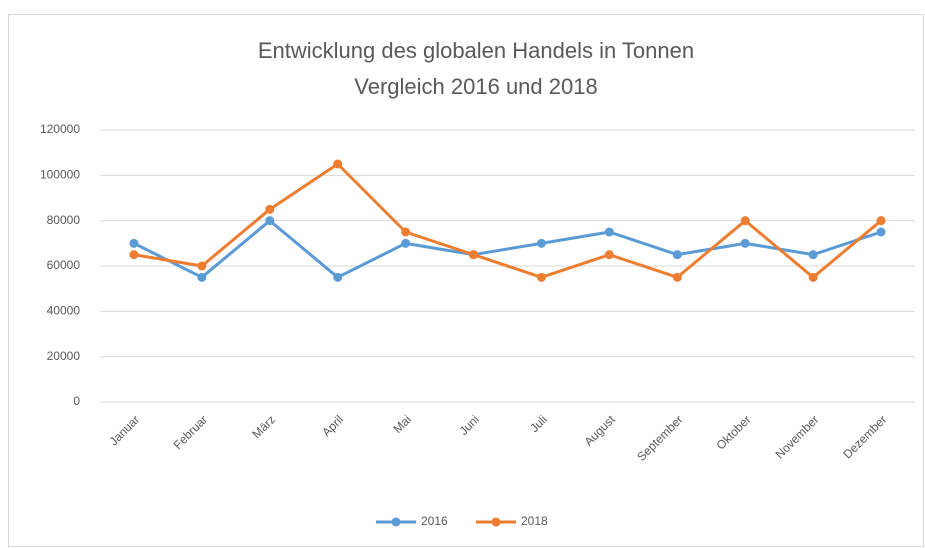  Describe the element at coordinates (434, 521) in the screenshot. I see `legend-label: 2016` at that location.